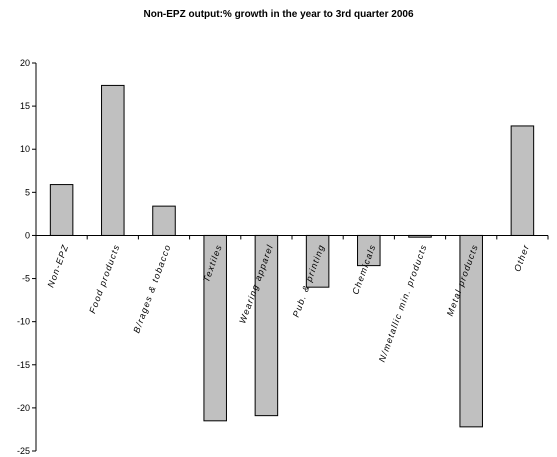 The height and width of the screenshot is (457, 557). I want to click on y-tick-label: -25, so click(23, 451).